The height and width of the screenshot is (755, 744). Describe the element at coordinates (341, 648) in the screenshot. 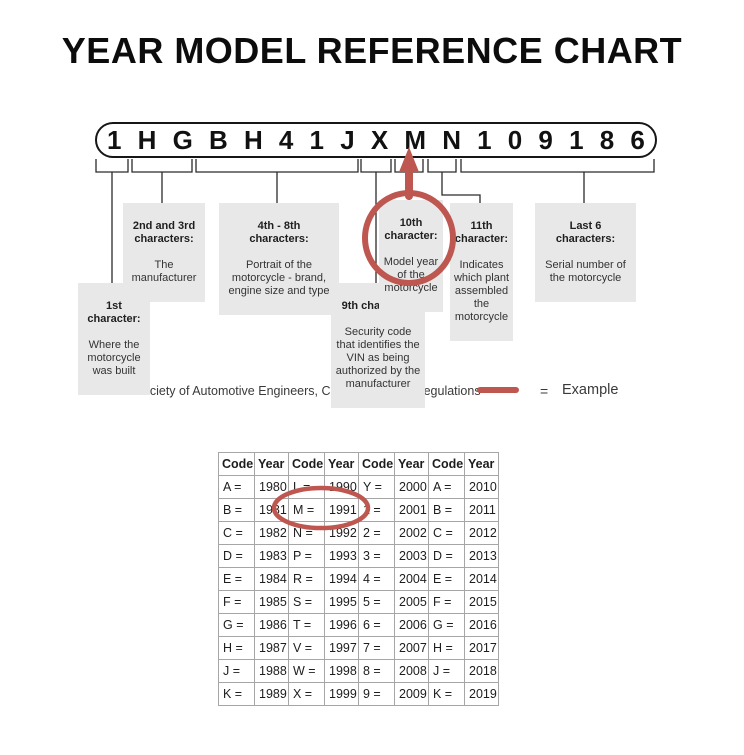

I see `year-cell: 1997` at that location.